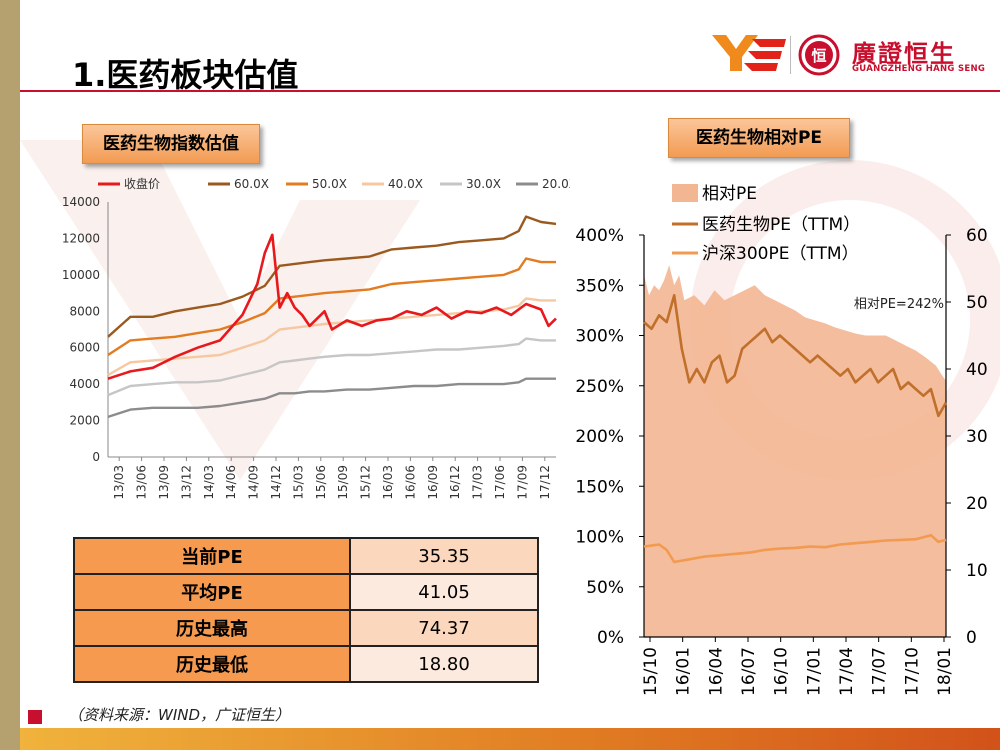 The image size is (1000, 750). Describe the element at coordinates (790, 55) in the screenshot. I see `logo-divider` at that location.